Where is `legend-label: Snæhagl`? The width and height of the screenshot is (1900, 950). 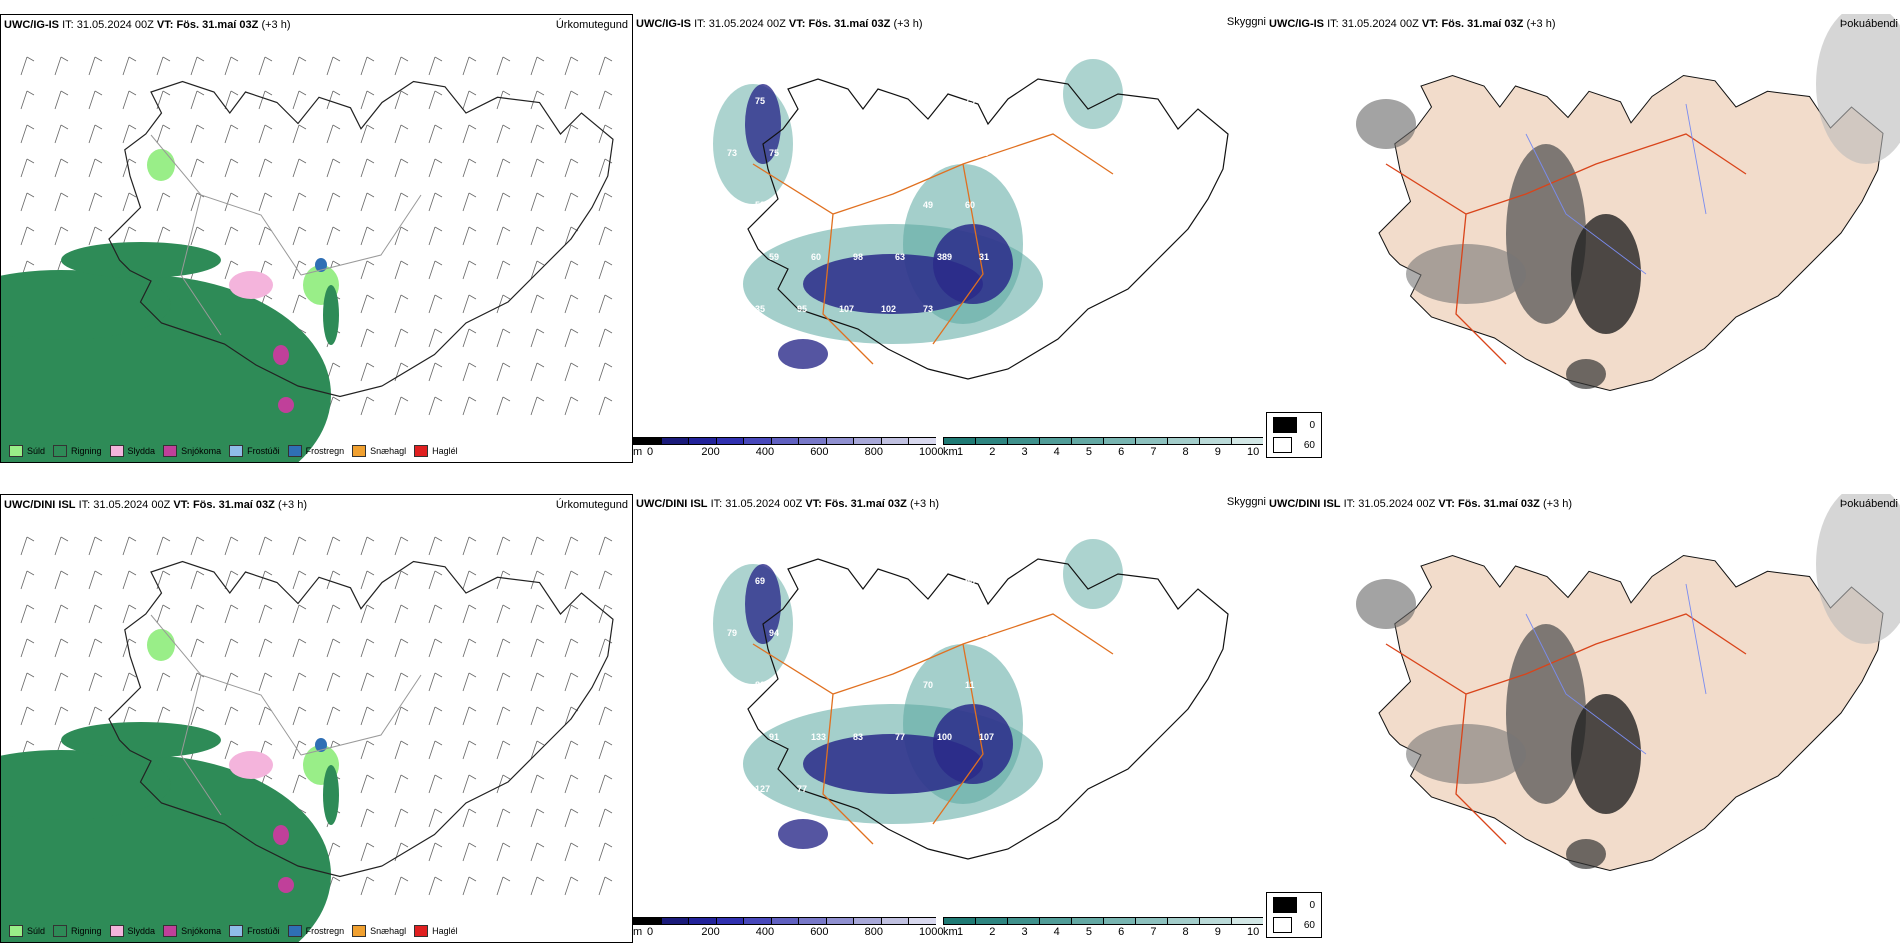
legend-label: Snæhagl is located at coordinates (388, 931).